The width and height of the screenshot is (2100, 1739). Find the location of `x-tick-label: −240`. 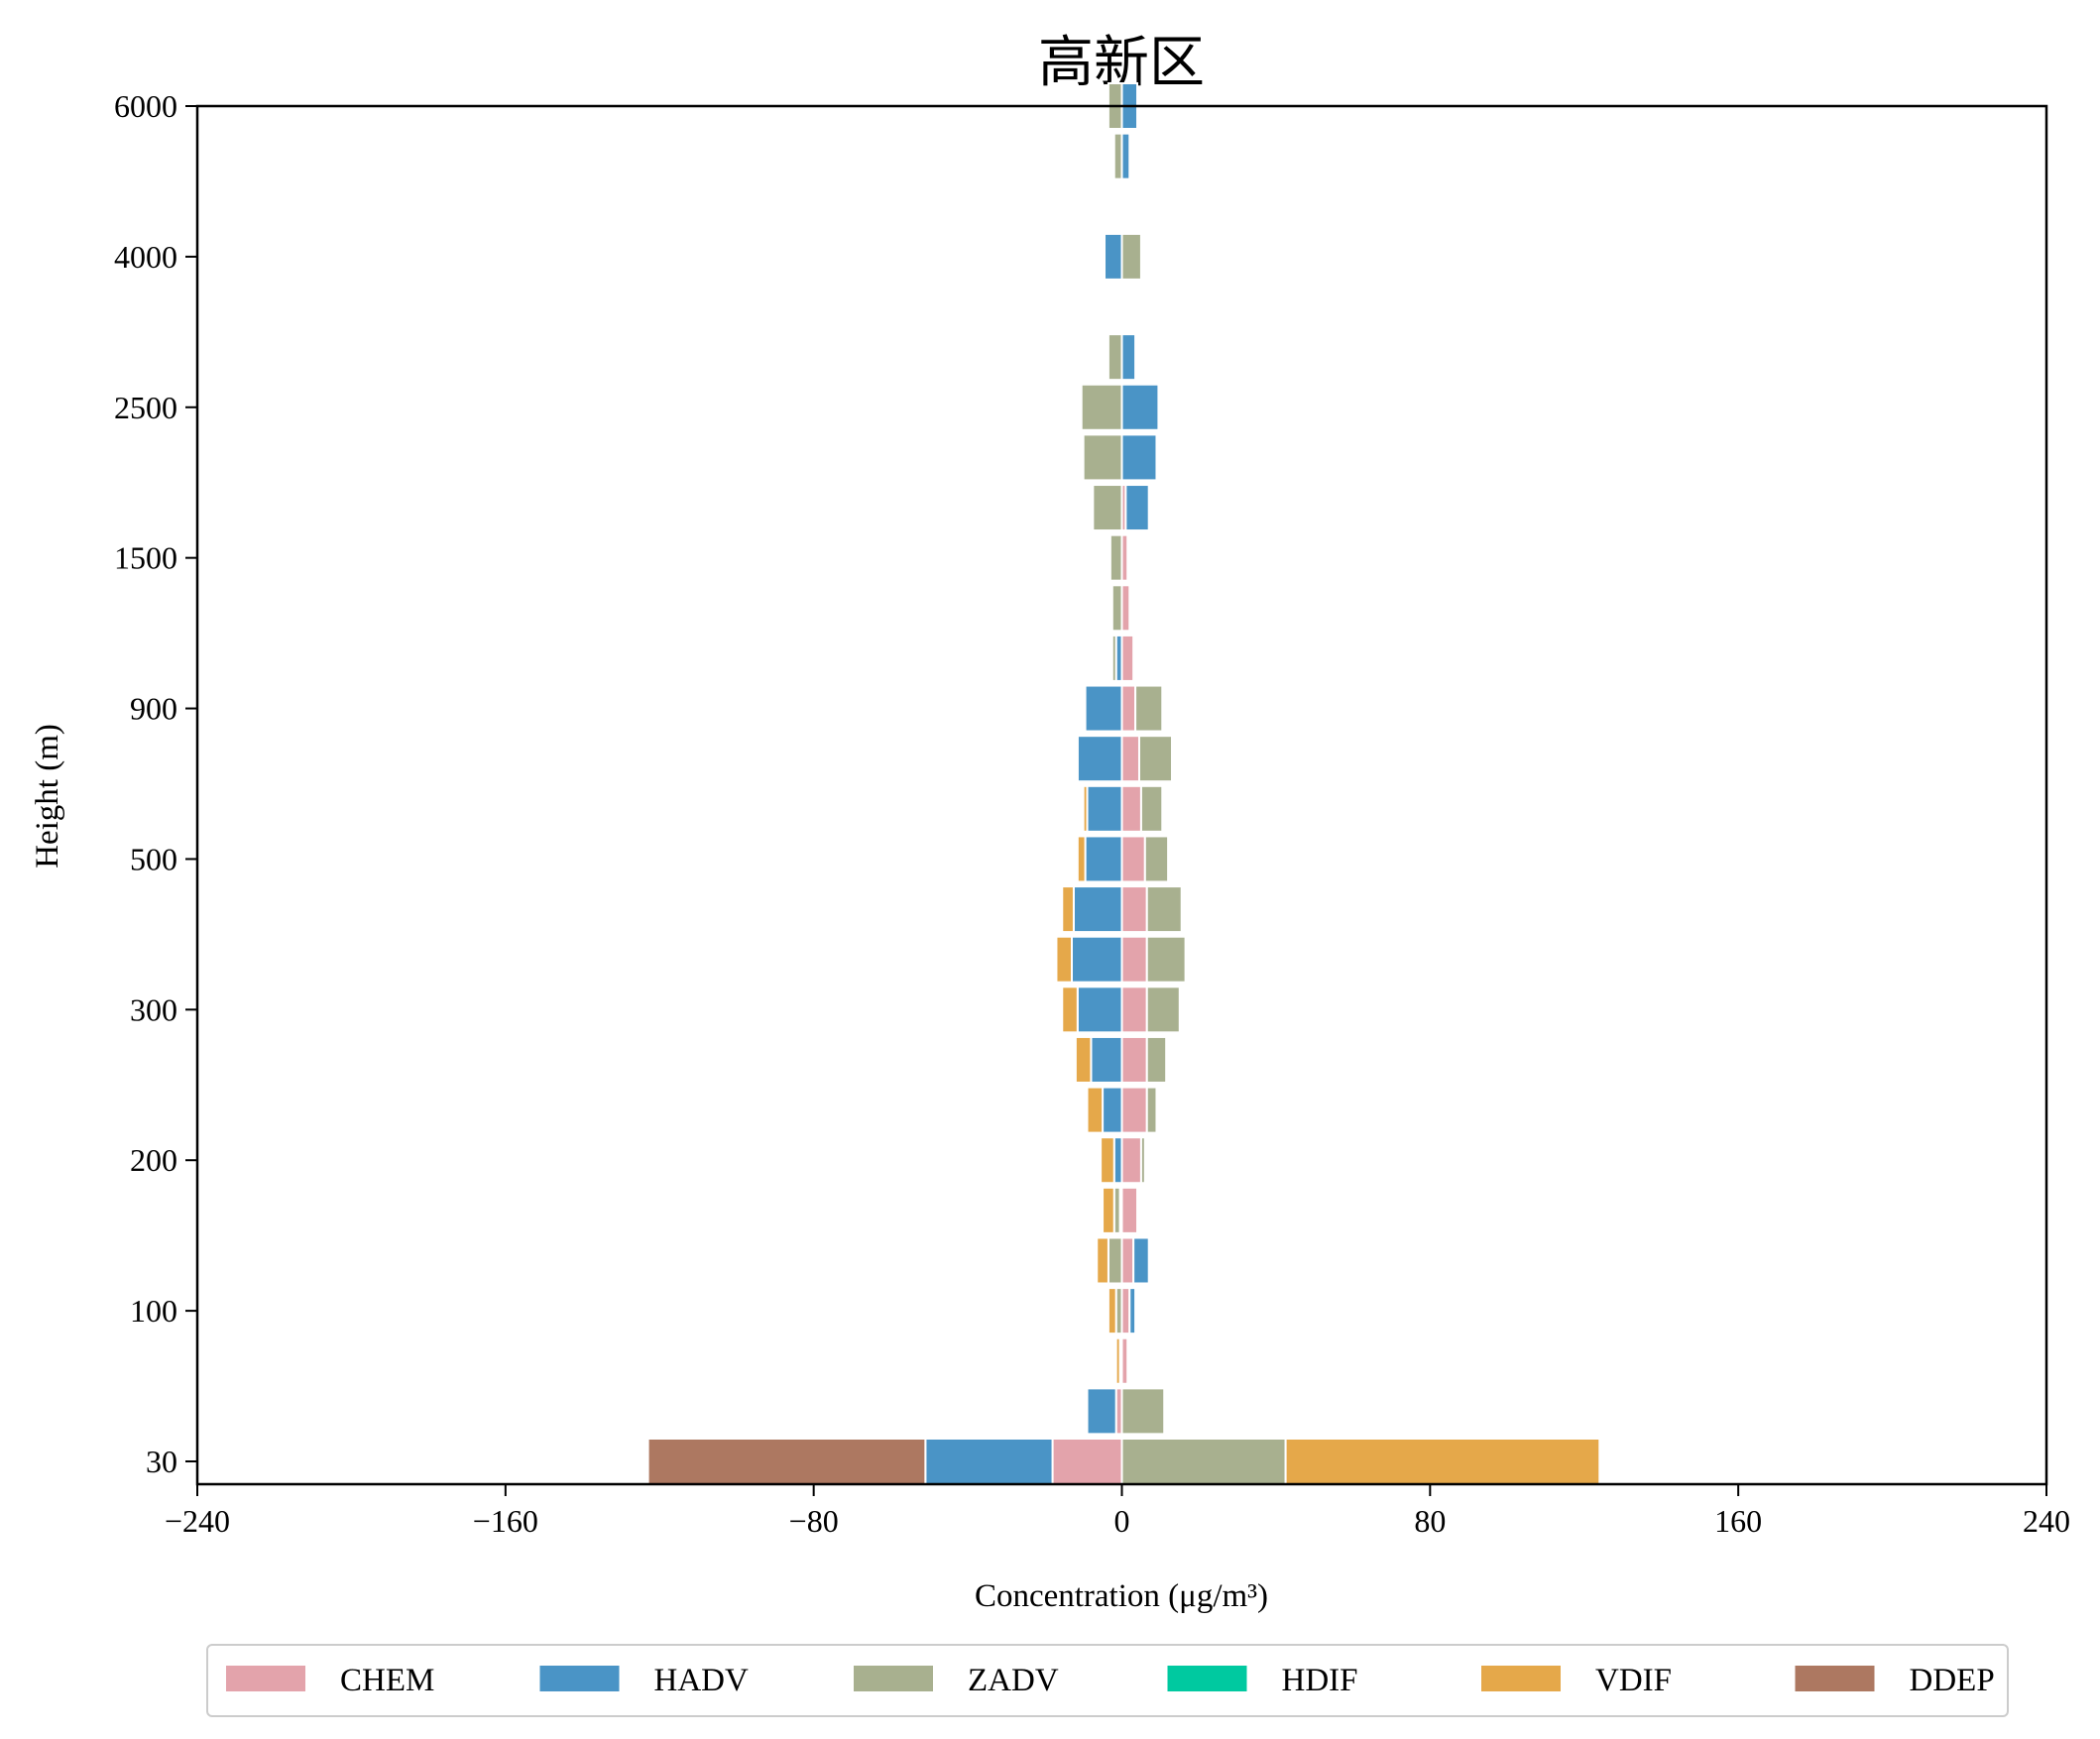

x-tick-label: −240 is located at coordinates (197, 1521).